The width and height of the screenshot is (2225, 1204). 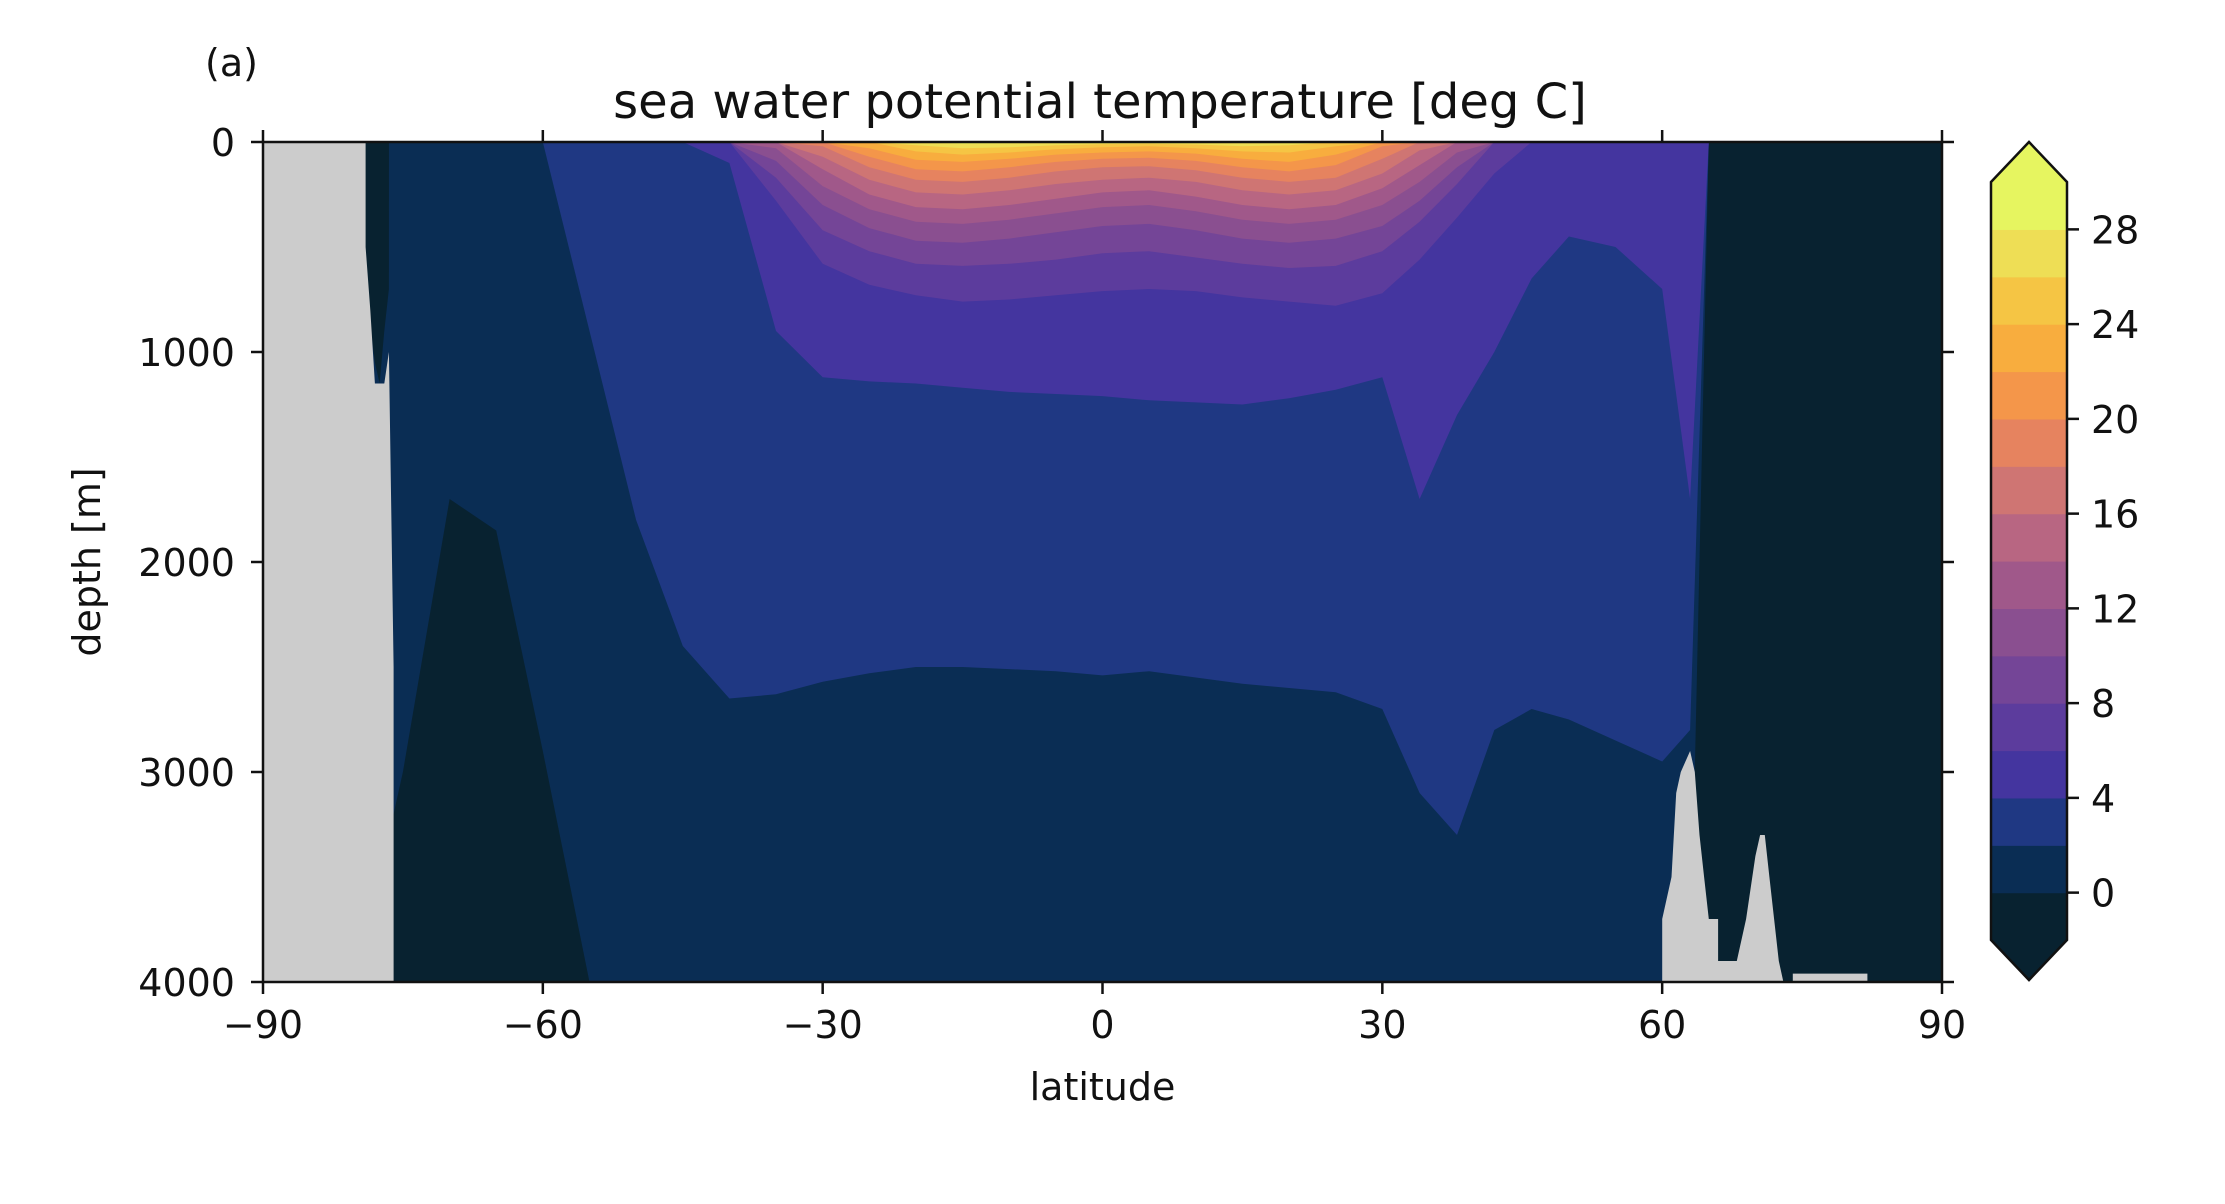 What do you see at coordinates (2103, 704) in the screenshot?
I see `colorbar-tick-label: 8` at bounding box center [2103, 704].